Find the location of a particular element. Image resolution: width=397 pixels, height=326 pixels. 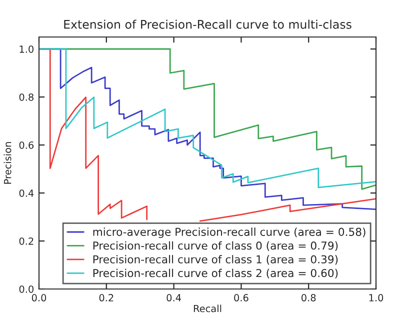

x-axis-title: Recall is located at coordinates (208, 308).